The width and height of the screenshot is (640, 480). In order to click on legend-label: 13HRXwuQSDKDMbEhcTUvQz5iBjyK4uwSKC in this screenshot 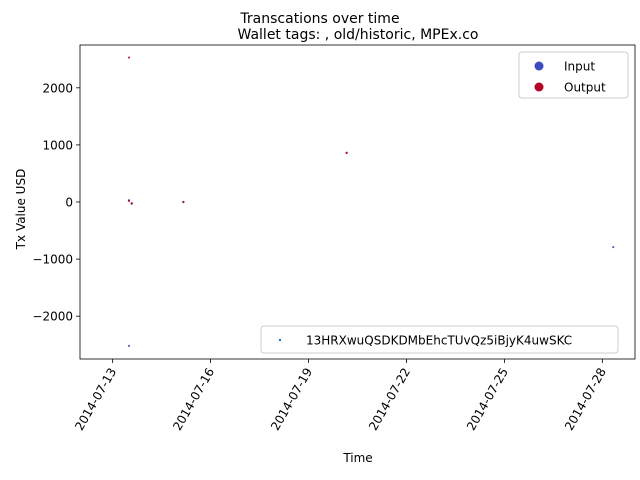, I will do `click(439, 341)`.